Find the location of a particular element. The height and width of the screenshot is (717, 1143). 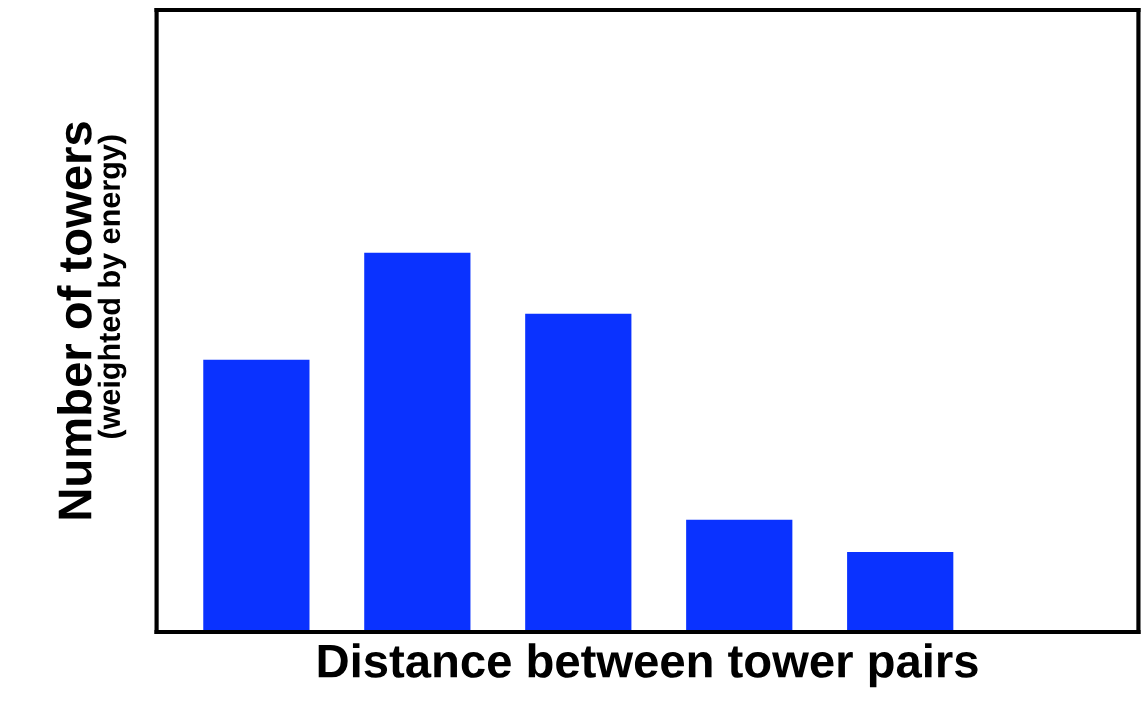

y-axis-title: Number of towers is located at coordinates (74, 320).